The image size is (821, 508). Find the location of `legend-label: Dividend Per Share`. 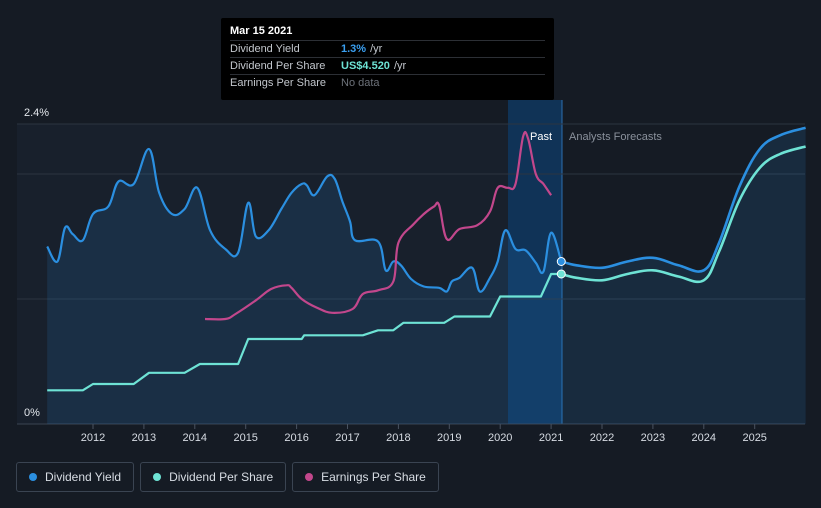

legend-label: Dividend Per Share is located at coordinates (221, 477).